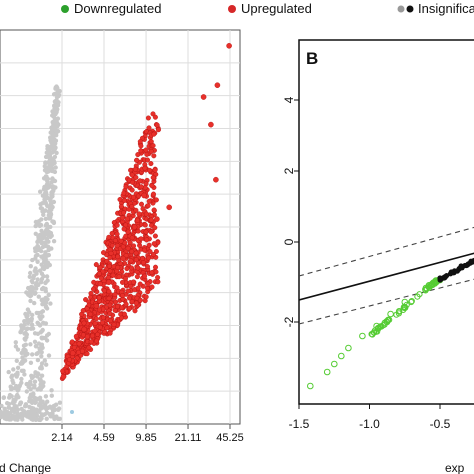  Describe the element at coordinates (267, 8) in the screenshot. I see `legend: Downregulated Upregulated Insignifica` at that location.